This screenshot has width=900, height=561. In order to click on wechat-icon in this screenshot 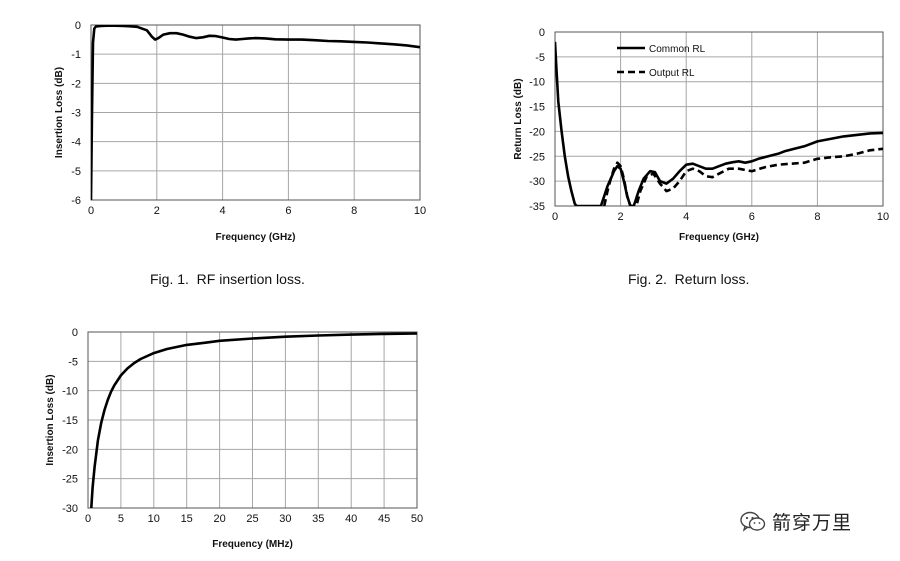, I will do `click(753, 521)`.